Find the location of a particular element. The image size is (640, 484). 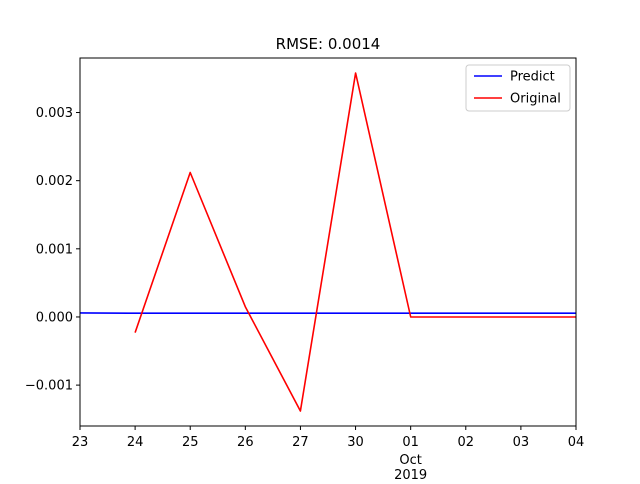

y-axis: −0.001 0.000 0.001 0.002 0.003 is located at coordinates (52, 250).